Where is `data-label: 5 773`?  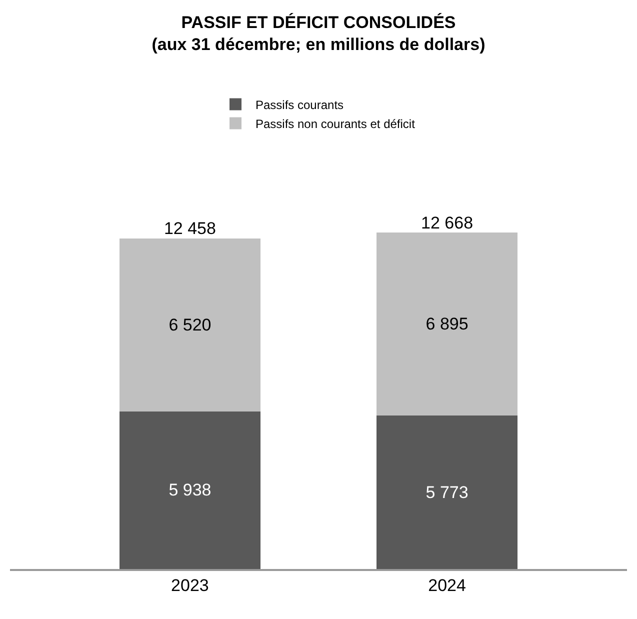
data-label: 5 773 is located at coordinates (447, 492).